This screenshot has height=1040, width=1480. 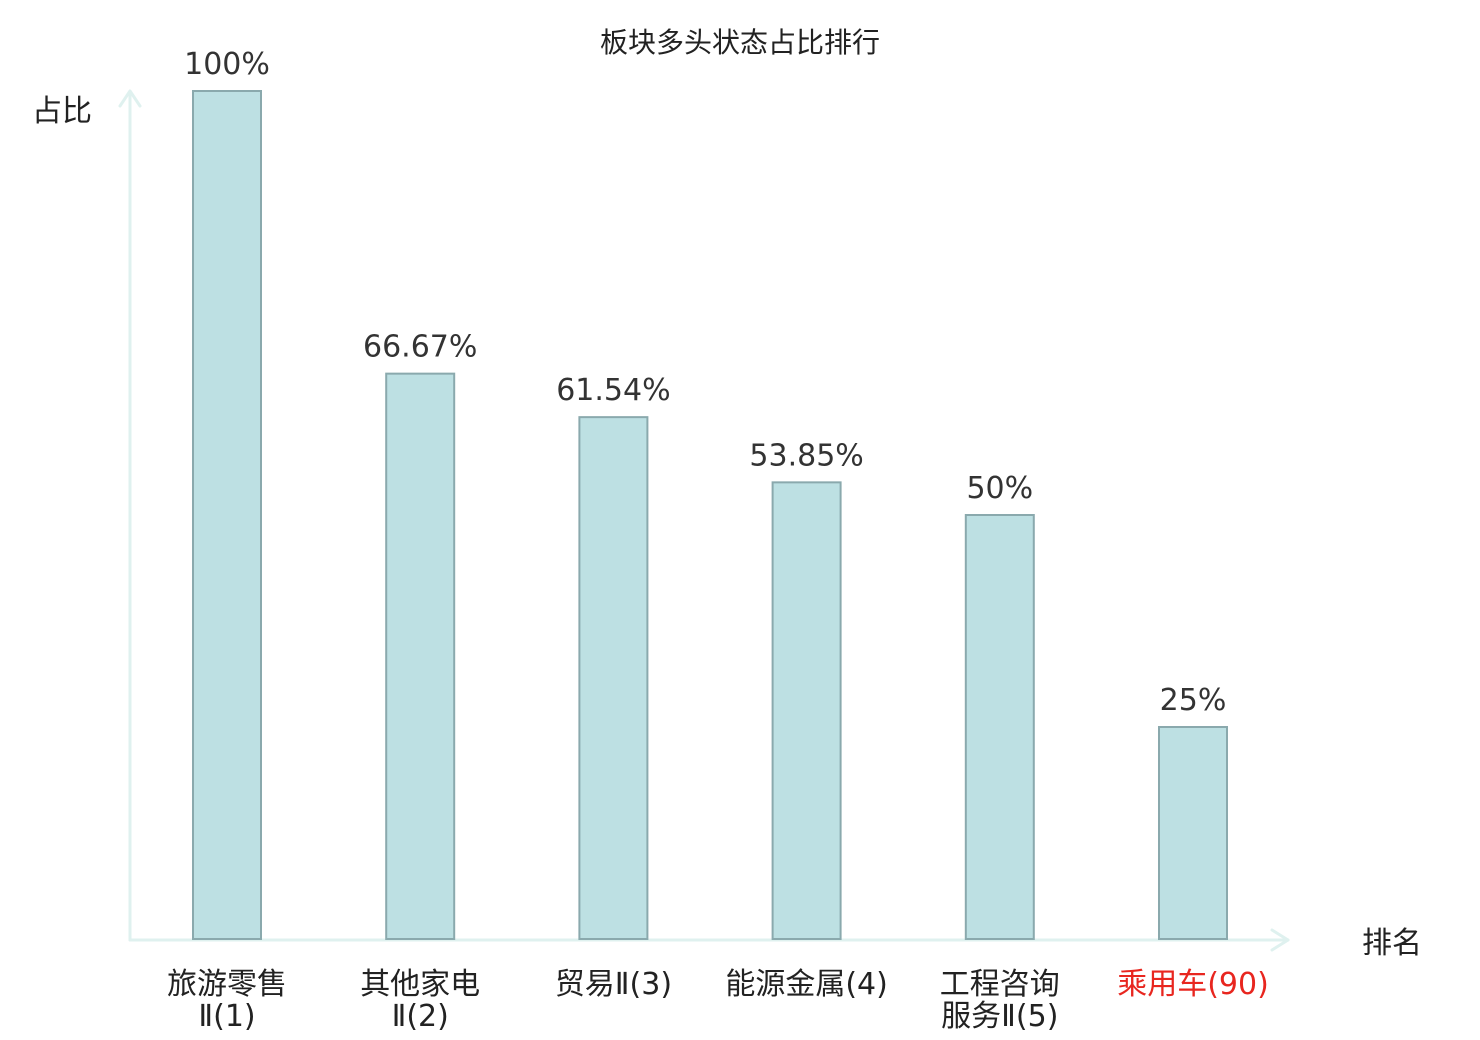 What do you see at coordinates (62, 111) in the screenshot?
I see `y-axis-label: 占比` at bounding box center [62, 111].